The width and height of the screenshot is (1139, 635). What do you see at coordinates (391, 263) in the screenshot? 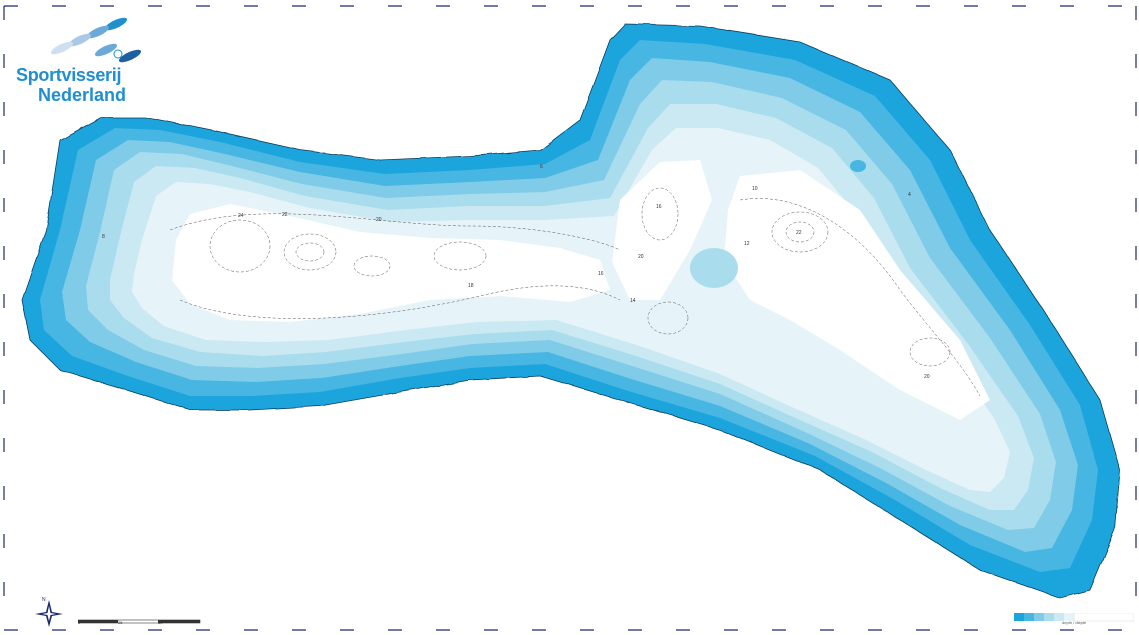
I see `deep-basin-west` at bounding box center [391, 263].